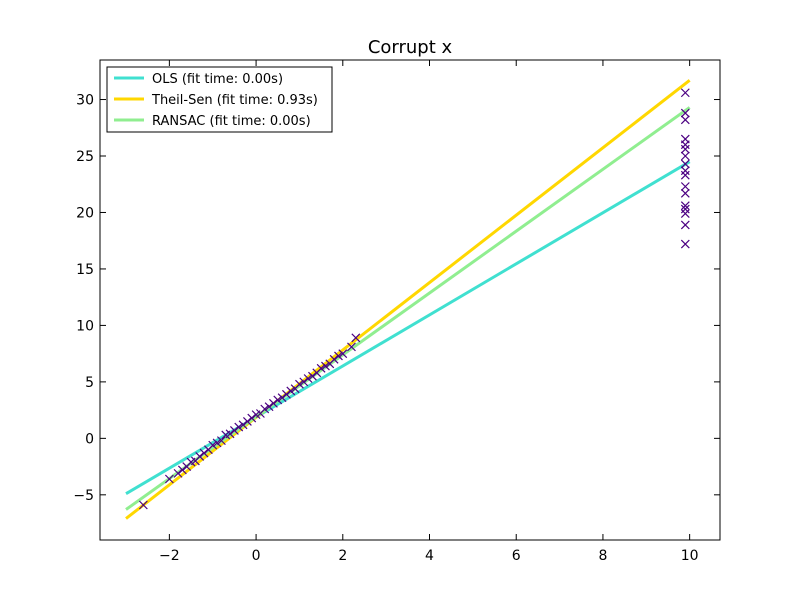 This screenshot has height=600, width=800. Describe the element at coordinates (85, 101) in the screenshot. I see `y-tick-label: 30` at that location.